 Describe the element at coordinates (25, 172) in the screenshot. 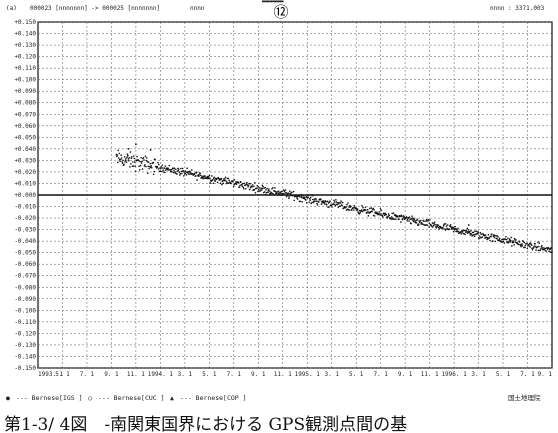

I see `y-tick-label: +0.020` at that location.